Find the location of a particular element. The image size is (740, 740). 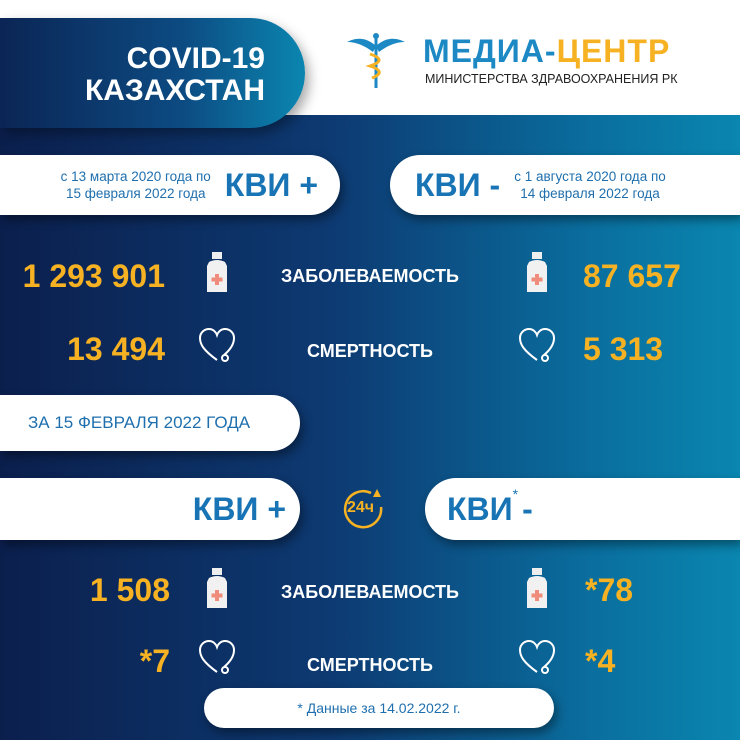

deaths-label: СМЕРТНОСТЬ is located at coordinates (369, 351).